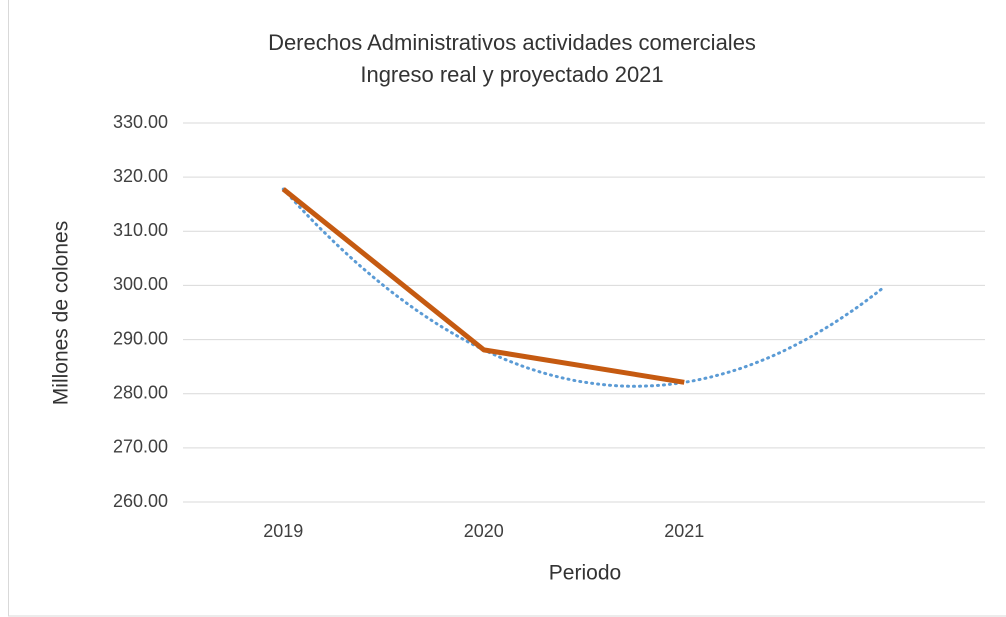 This screenshot has height=617, width=1006. I want to click on y-tick-label: 280.00, so click(140, 392).